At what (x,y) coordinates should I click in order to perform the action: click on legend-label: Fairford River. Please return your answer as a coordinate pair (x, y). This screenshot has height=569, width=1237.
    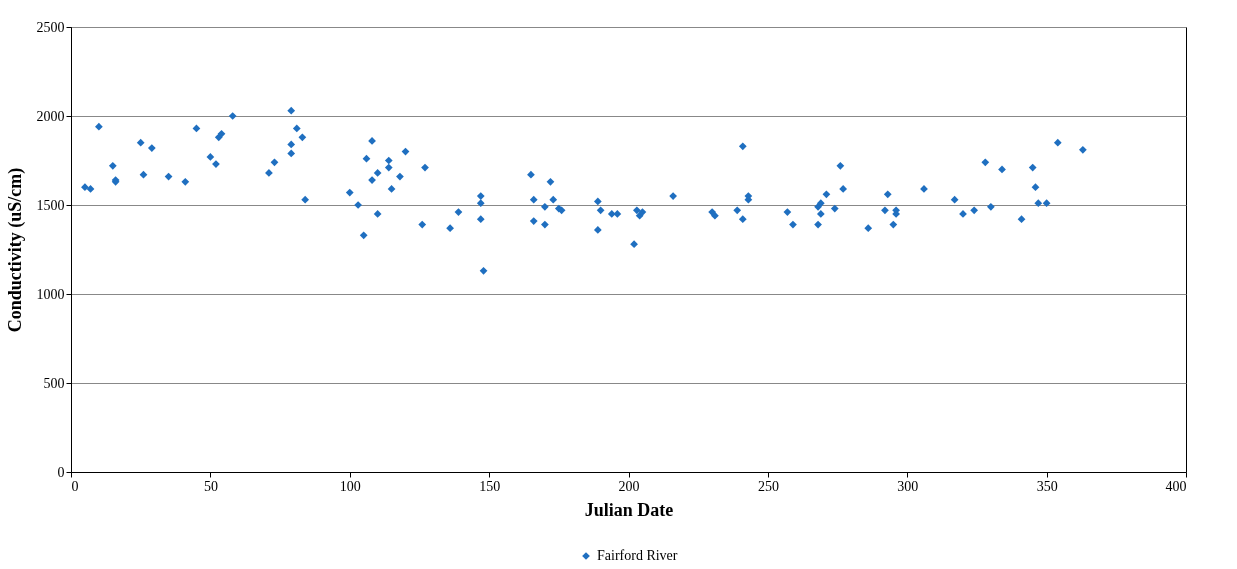
    Looking at the image, I should click on (637, 555).